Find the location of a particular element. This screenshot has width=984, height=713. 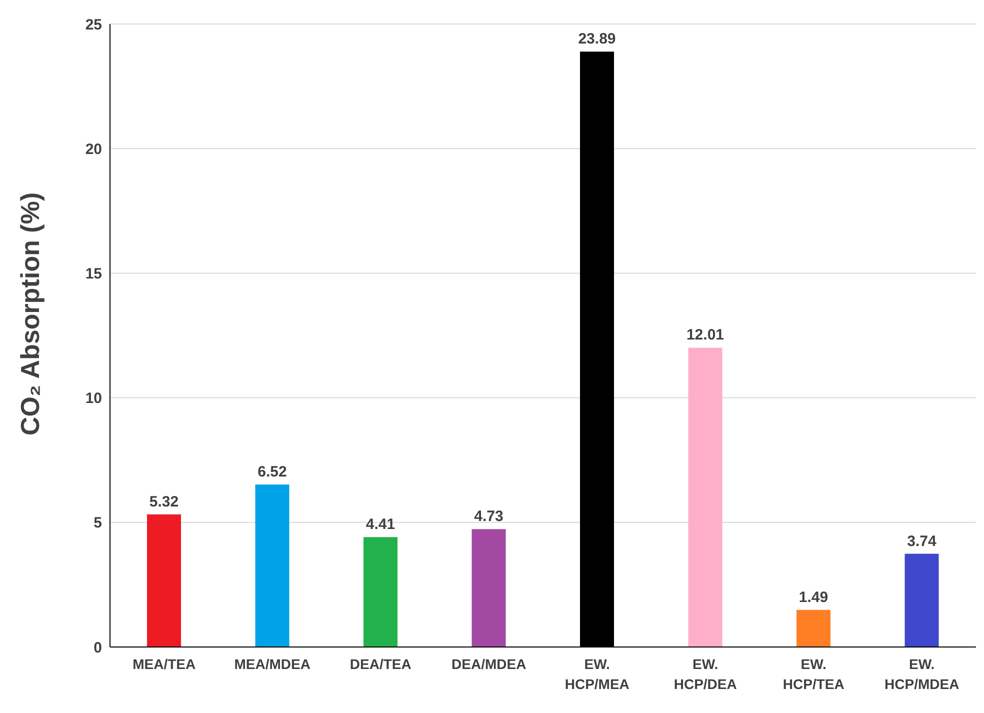

x-tick-label: EW. HCP/DEA is located at coordinates (705, 674).